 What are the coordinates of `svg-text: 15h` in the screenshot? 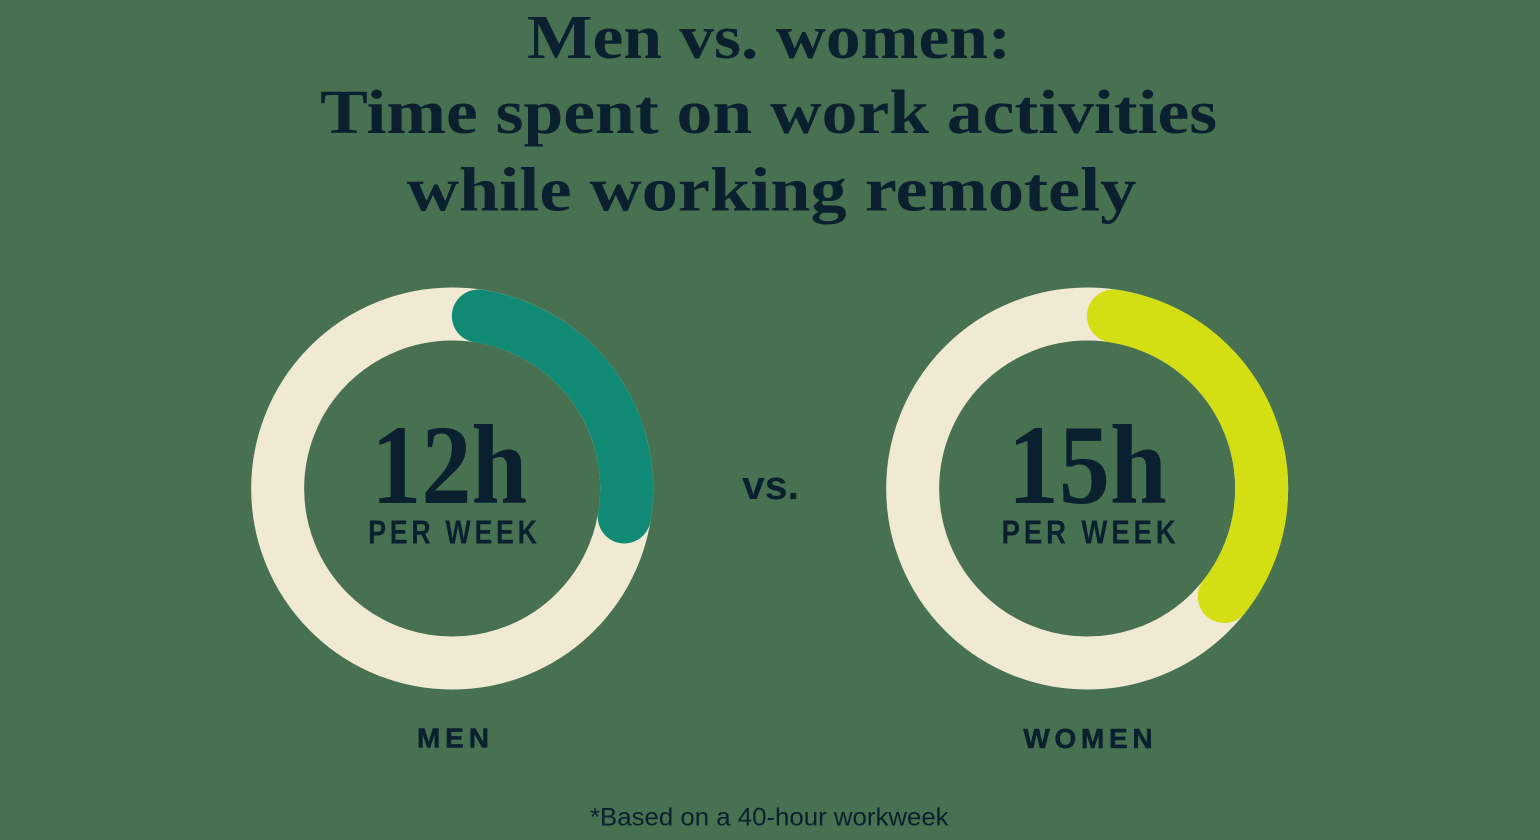 It's located at (1087, 465).